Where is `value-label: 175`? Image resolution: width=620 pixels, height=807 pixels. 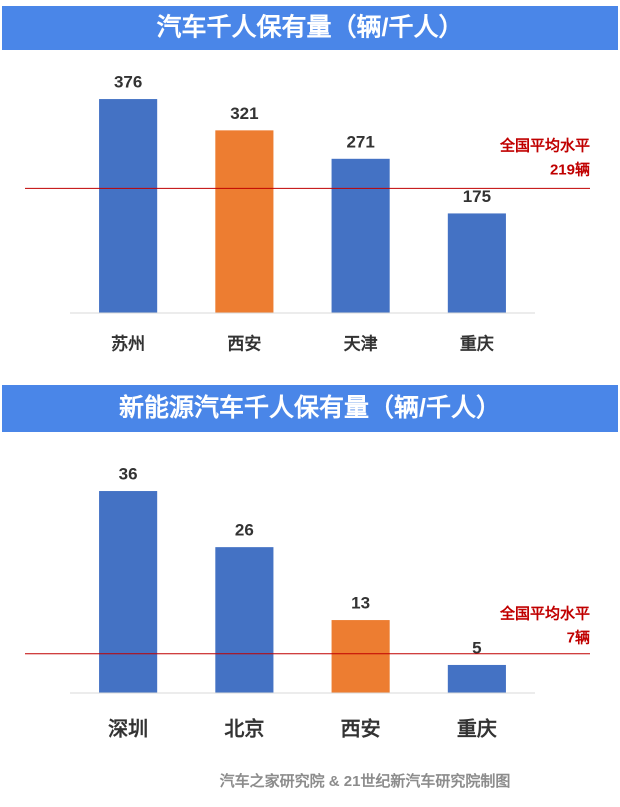
value-label: 175 is located at coordinates (477, 196).